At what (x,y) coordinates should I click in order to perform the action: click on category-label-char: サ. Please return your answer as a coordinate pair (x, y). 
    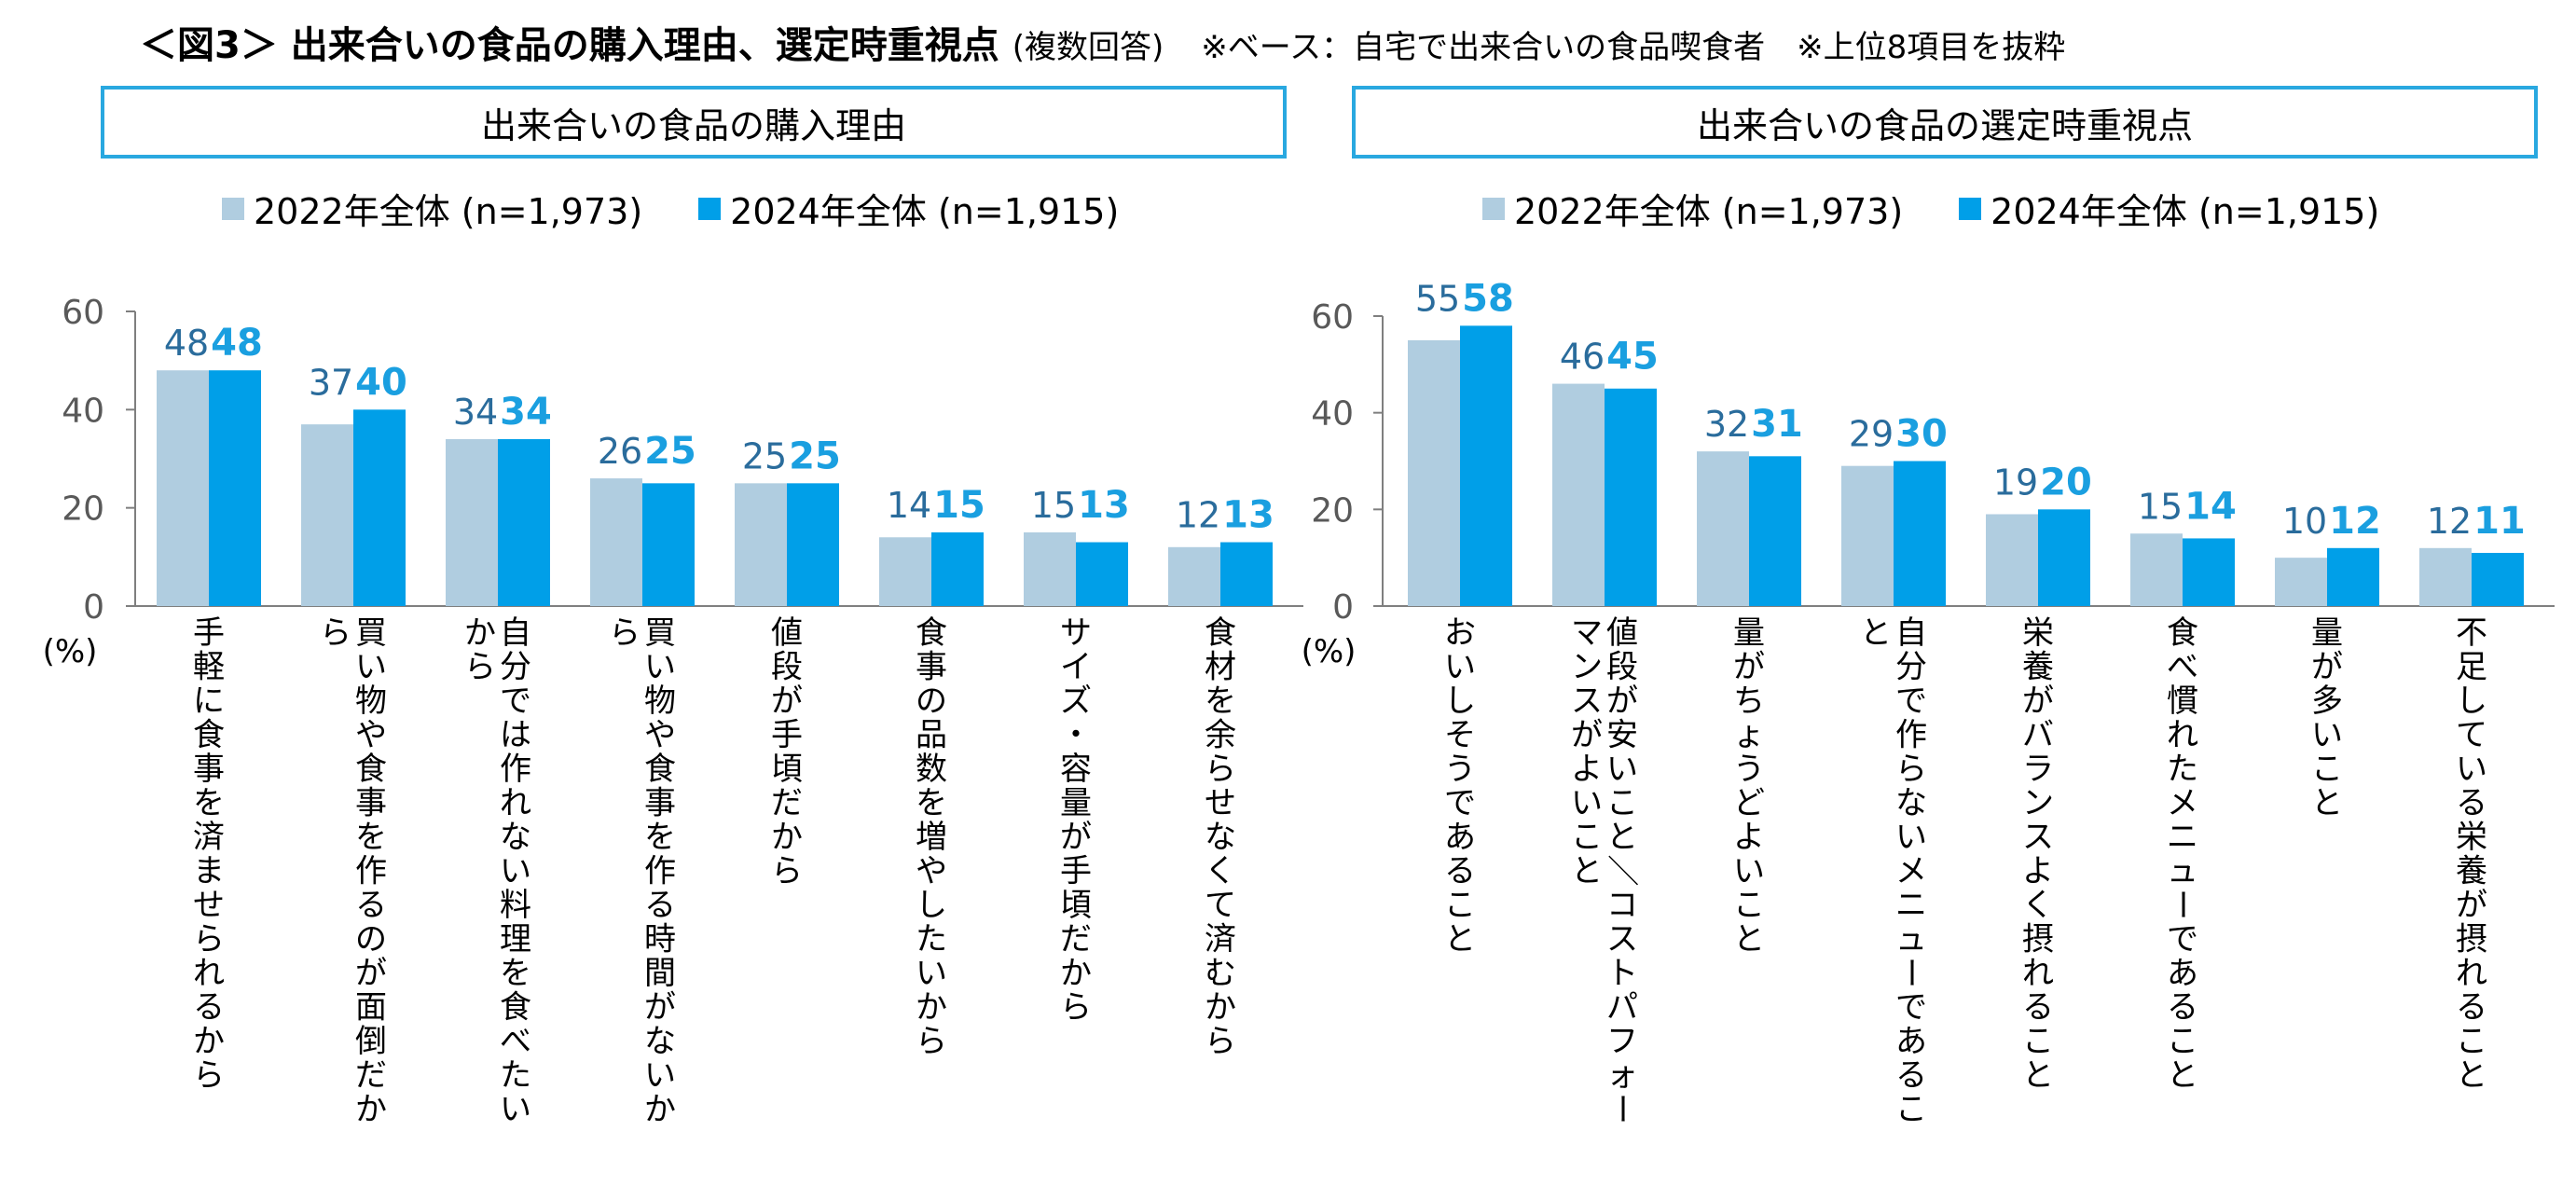
    Looking at the image, I should click on (1076, 633).